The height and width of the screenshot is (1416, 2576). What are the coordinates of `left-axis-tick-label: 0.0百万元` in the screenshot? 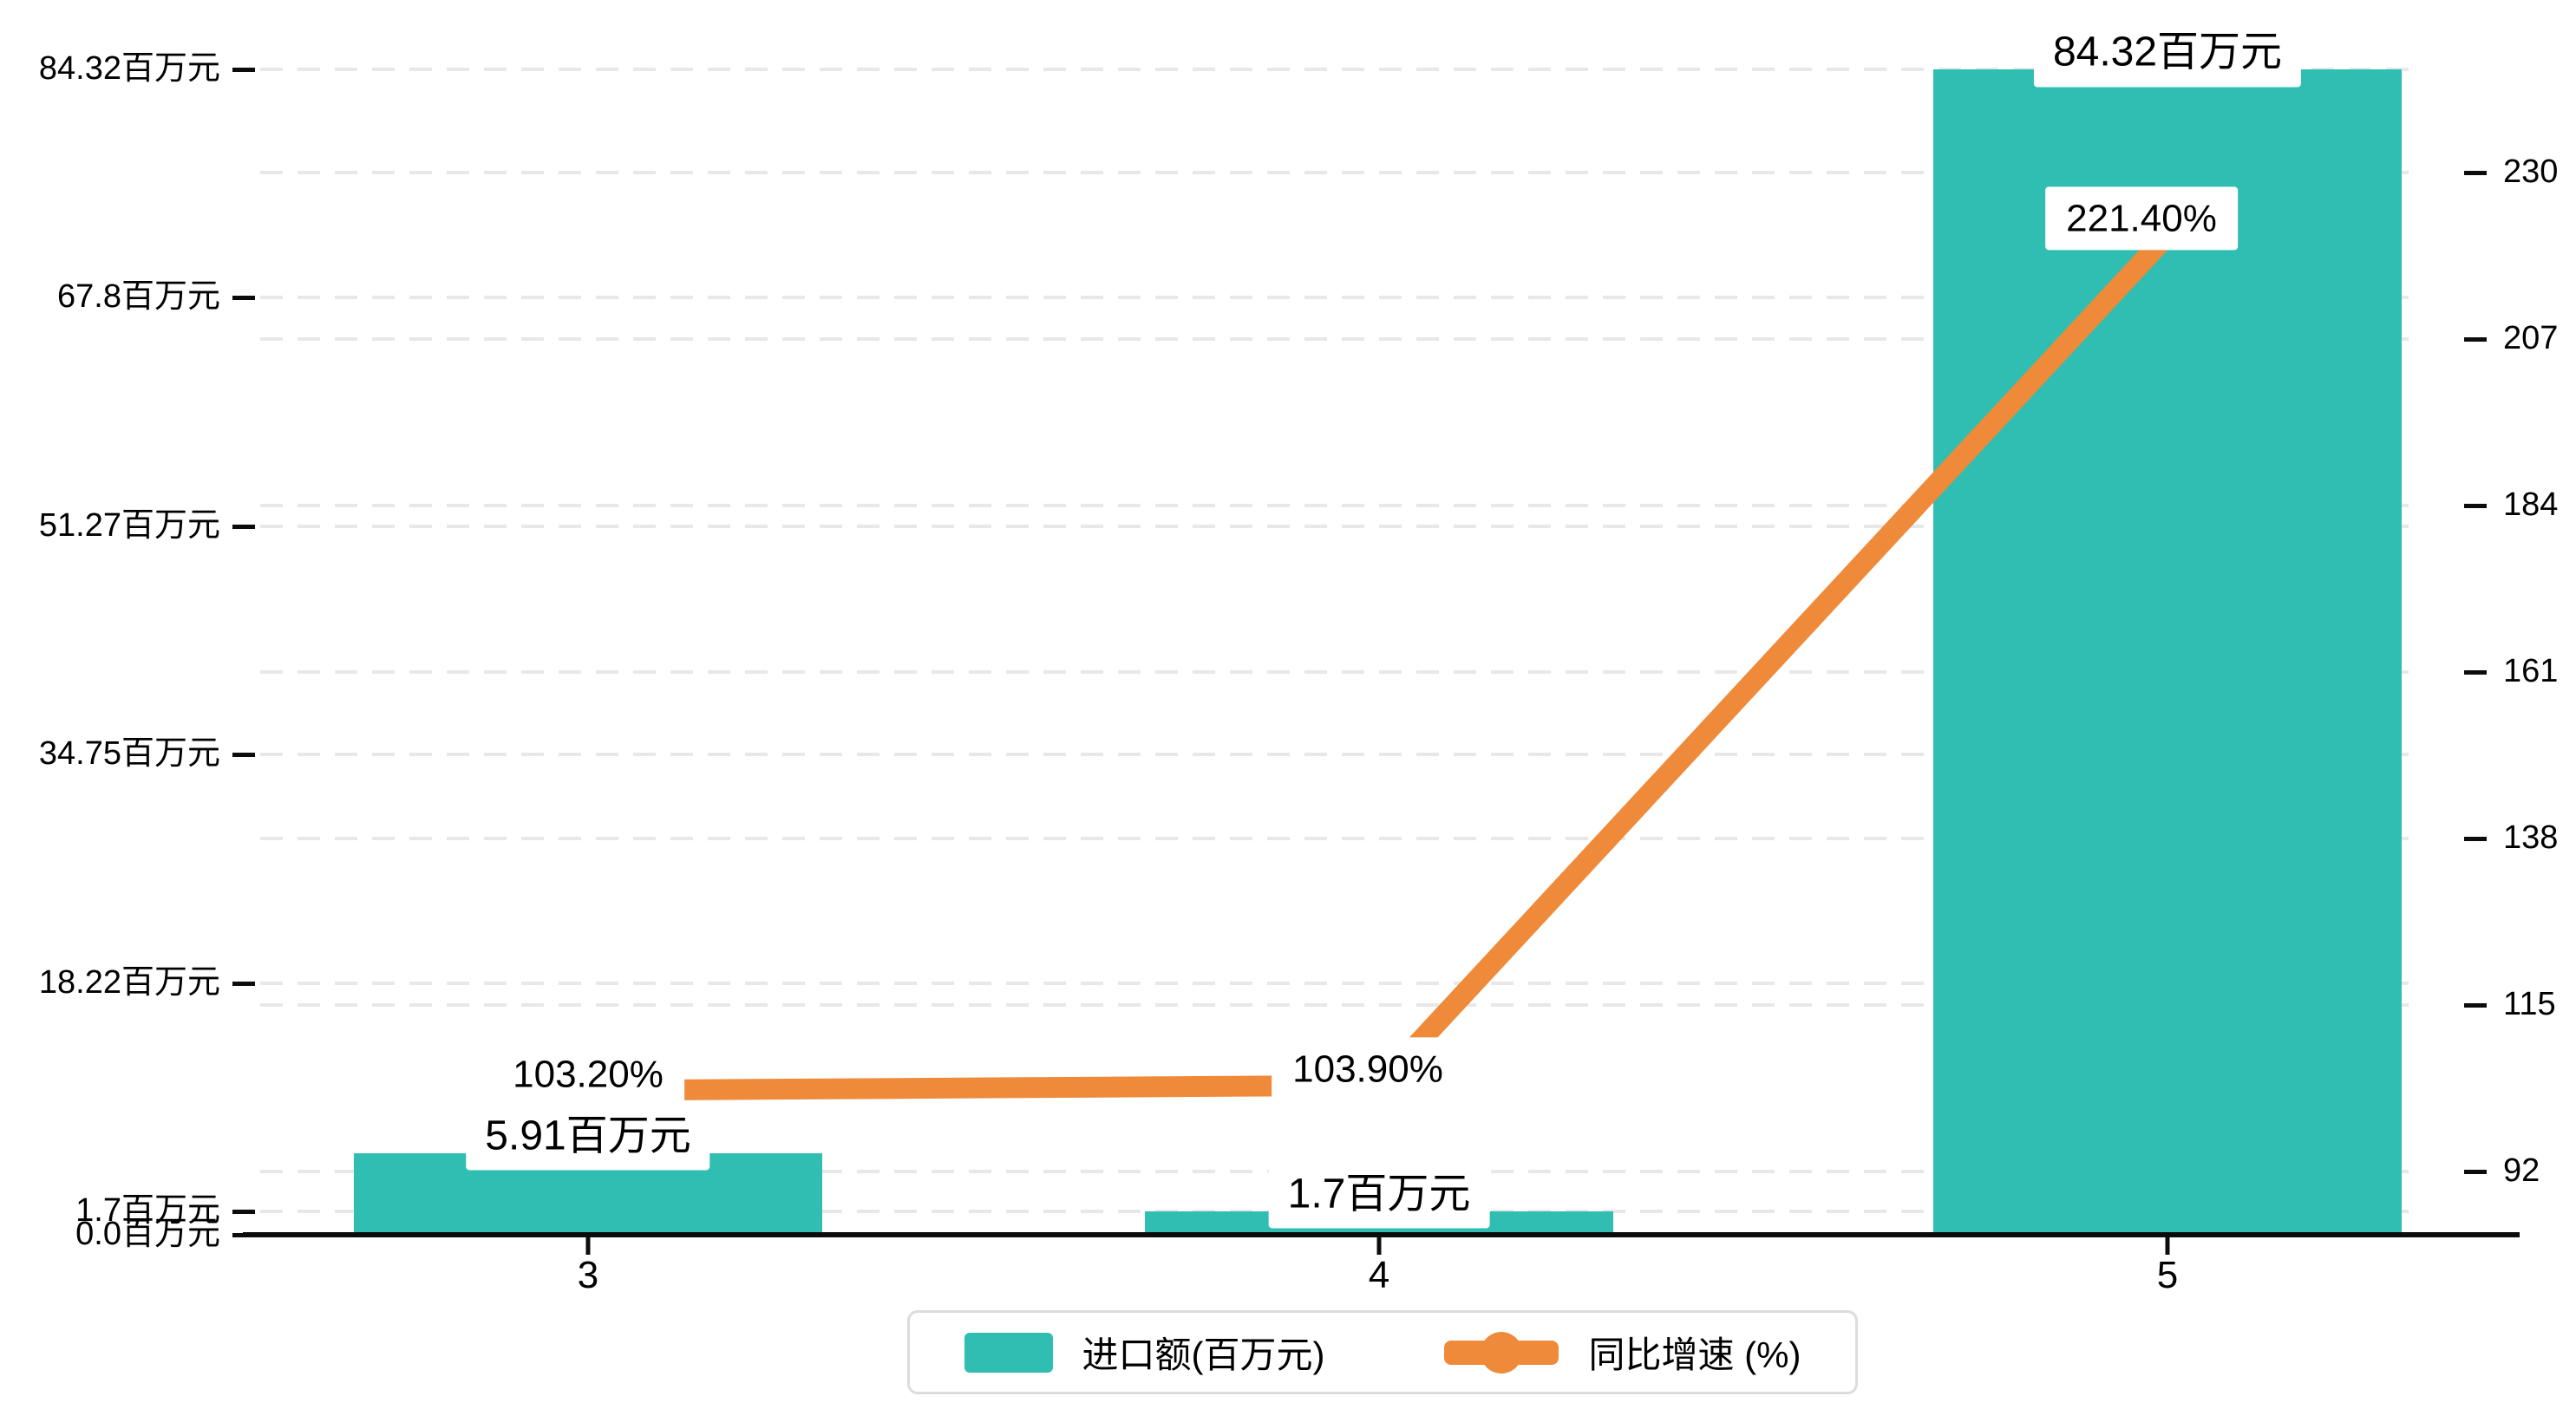 It's located at (147, 1235).